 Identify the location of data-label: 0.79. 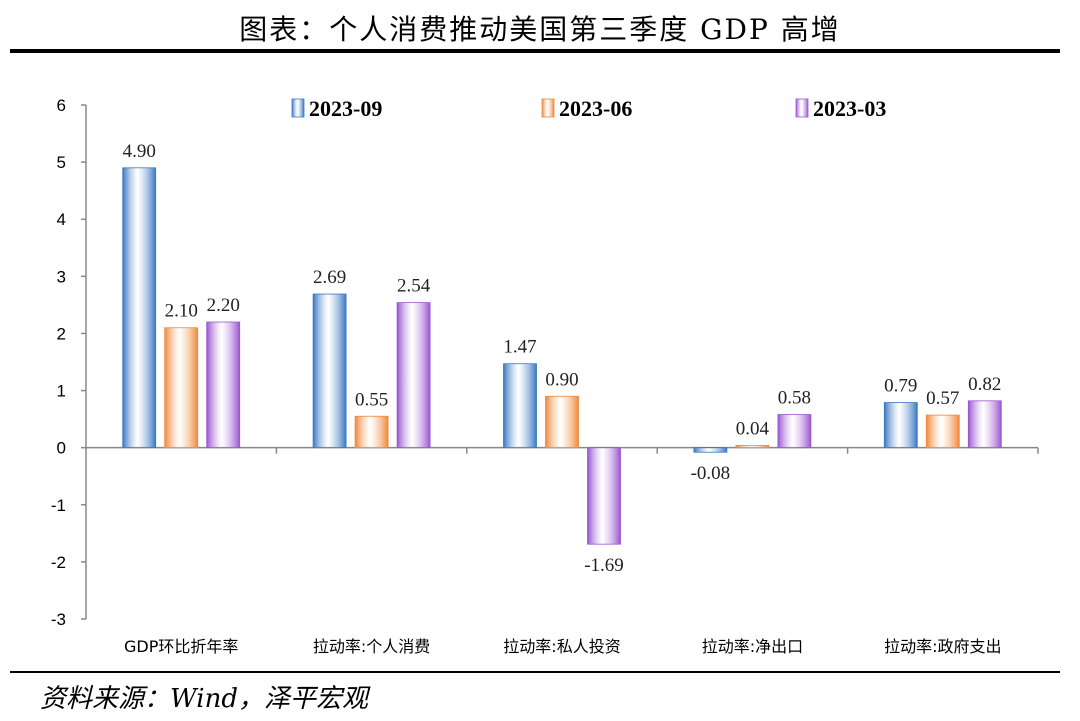
(900, 386).